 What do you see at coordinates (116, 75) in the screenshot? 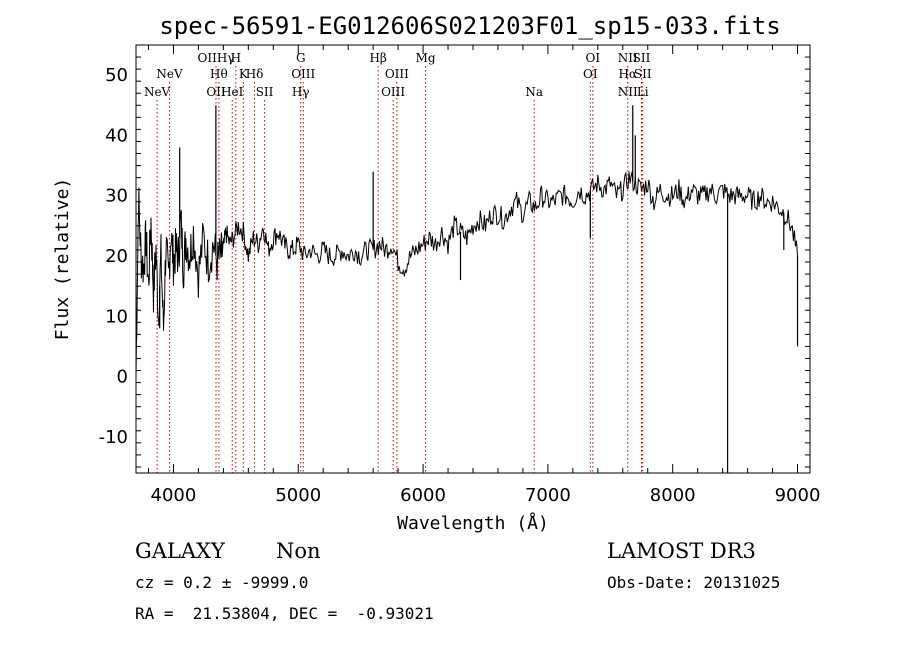
I see `y-tick-label: 50` at bounding box center [116, 75].